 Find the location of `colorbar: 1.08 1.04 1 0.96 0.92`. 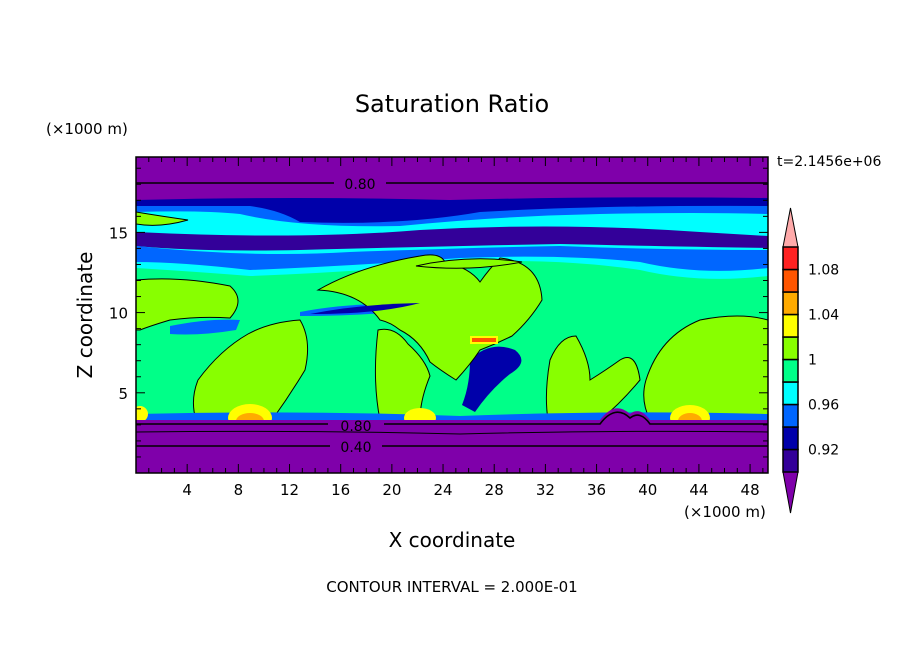

colorbar: 1.08 1.04 1 0.96 0.92 is located at coordinates (810, 360).